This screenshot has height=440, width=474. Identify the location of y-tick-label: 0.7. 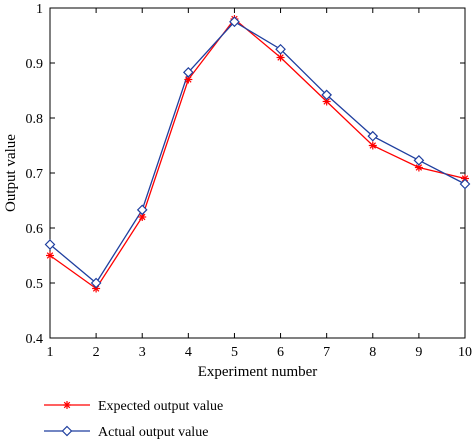
(35, 174).